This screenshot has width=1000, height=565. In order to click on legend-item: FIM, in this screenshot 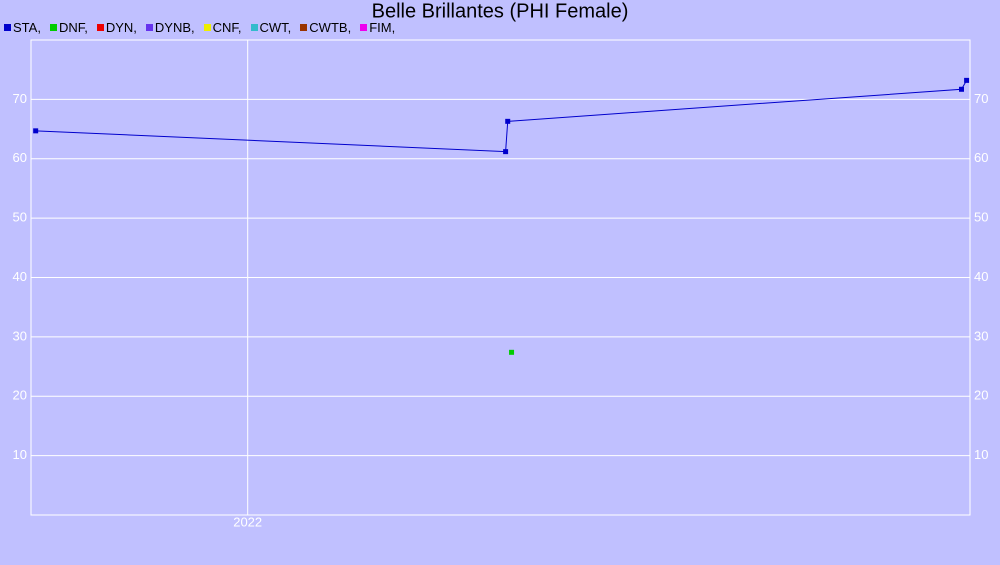, I will do `click(377, 27)`.